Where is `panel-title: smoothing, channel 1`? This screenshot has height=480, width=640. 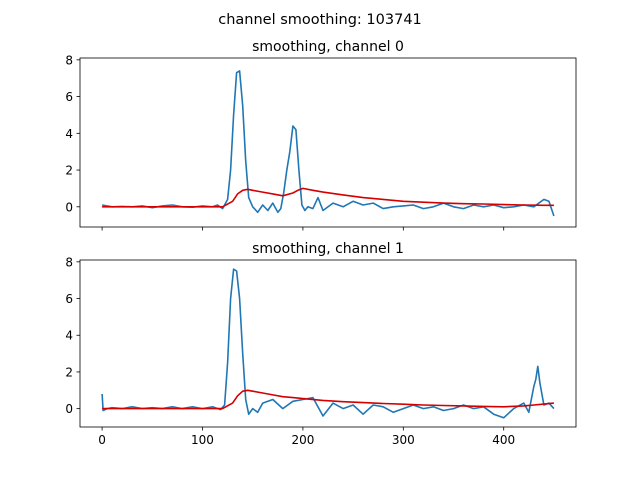 panel-title: smoothing, channel 1 is located at coordinates (328, 249).